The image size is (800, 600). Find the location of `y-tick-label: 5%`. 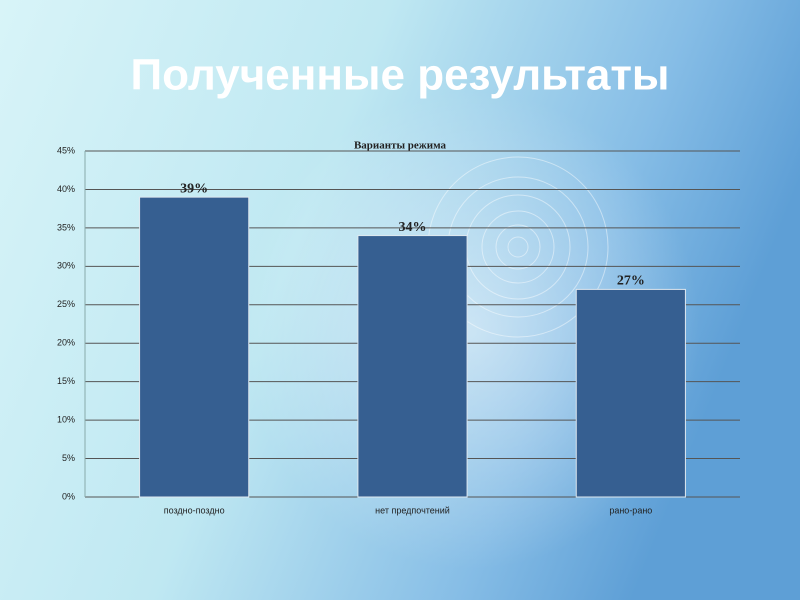

y-tick-label: 5% is located at coordinates (68, 458).